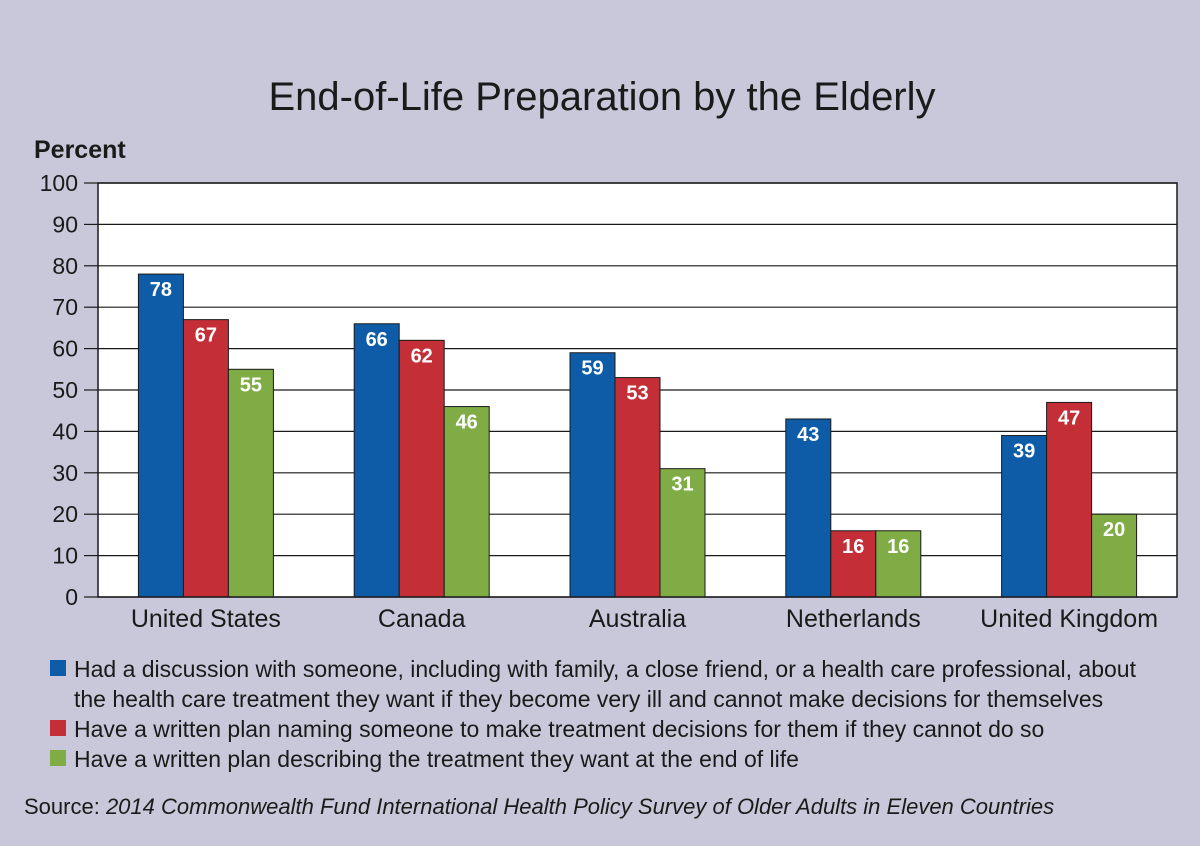 The image size is (1200, 846). Describe the element at coordinates (65, 390) in the screenshot. I see `y-tick-label: 50` at that location.